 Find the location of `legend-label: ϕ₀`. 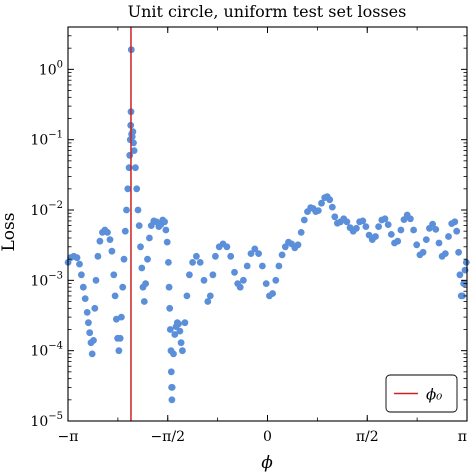

legend-label: ϕ₀ is located at coordinates (434, 395).